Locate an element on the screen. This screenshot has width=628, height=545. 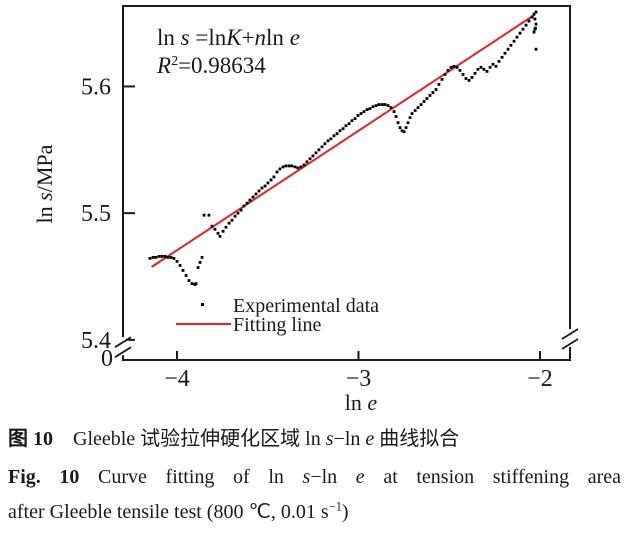
x-axis: −4 −3 −2 is located at coordinates (358, 371).